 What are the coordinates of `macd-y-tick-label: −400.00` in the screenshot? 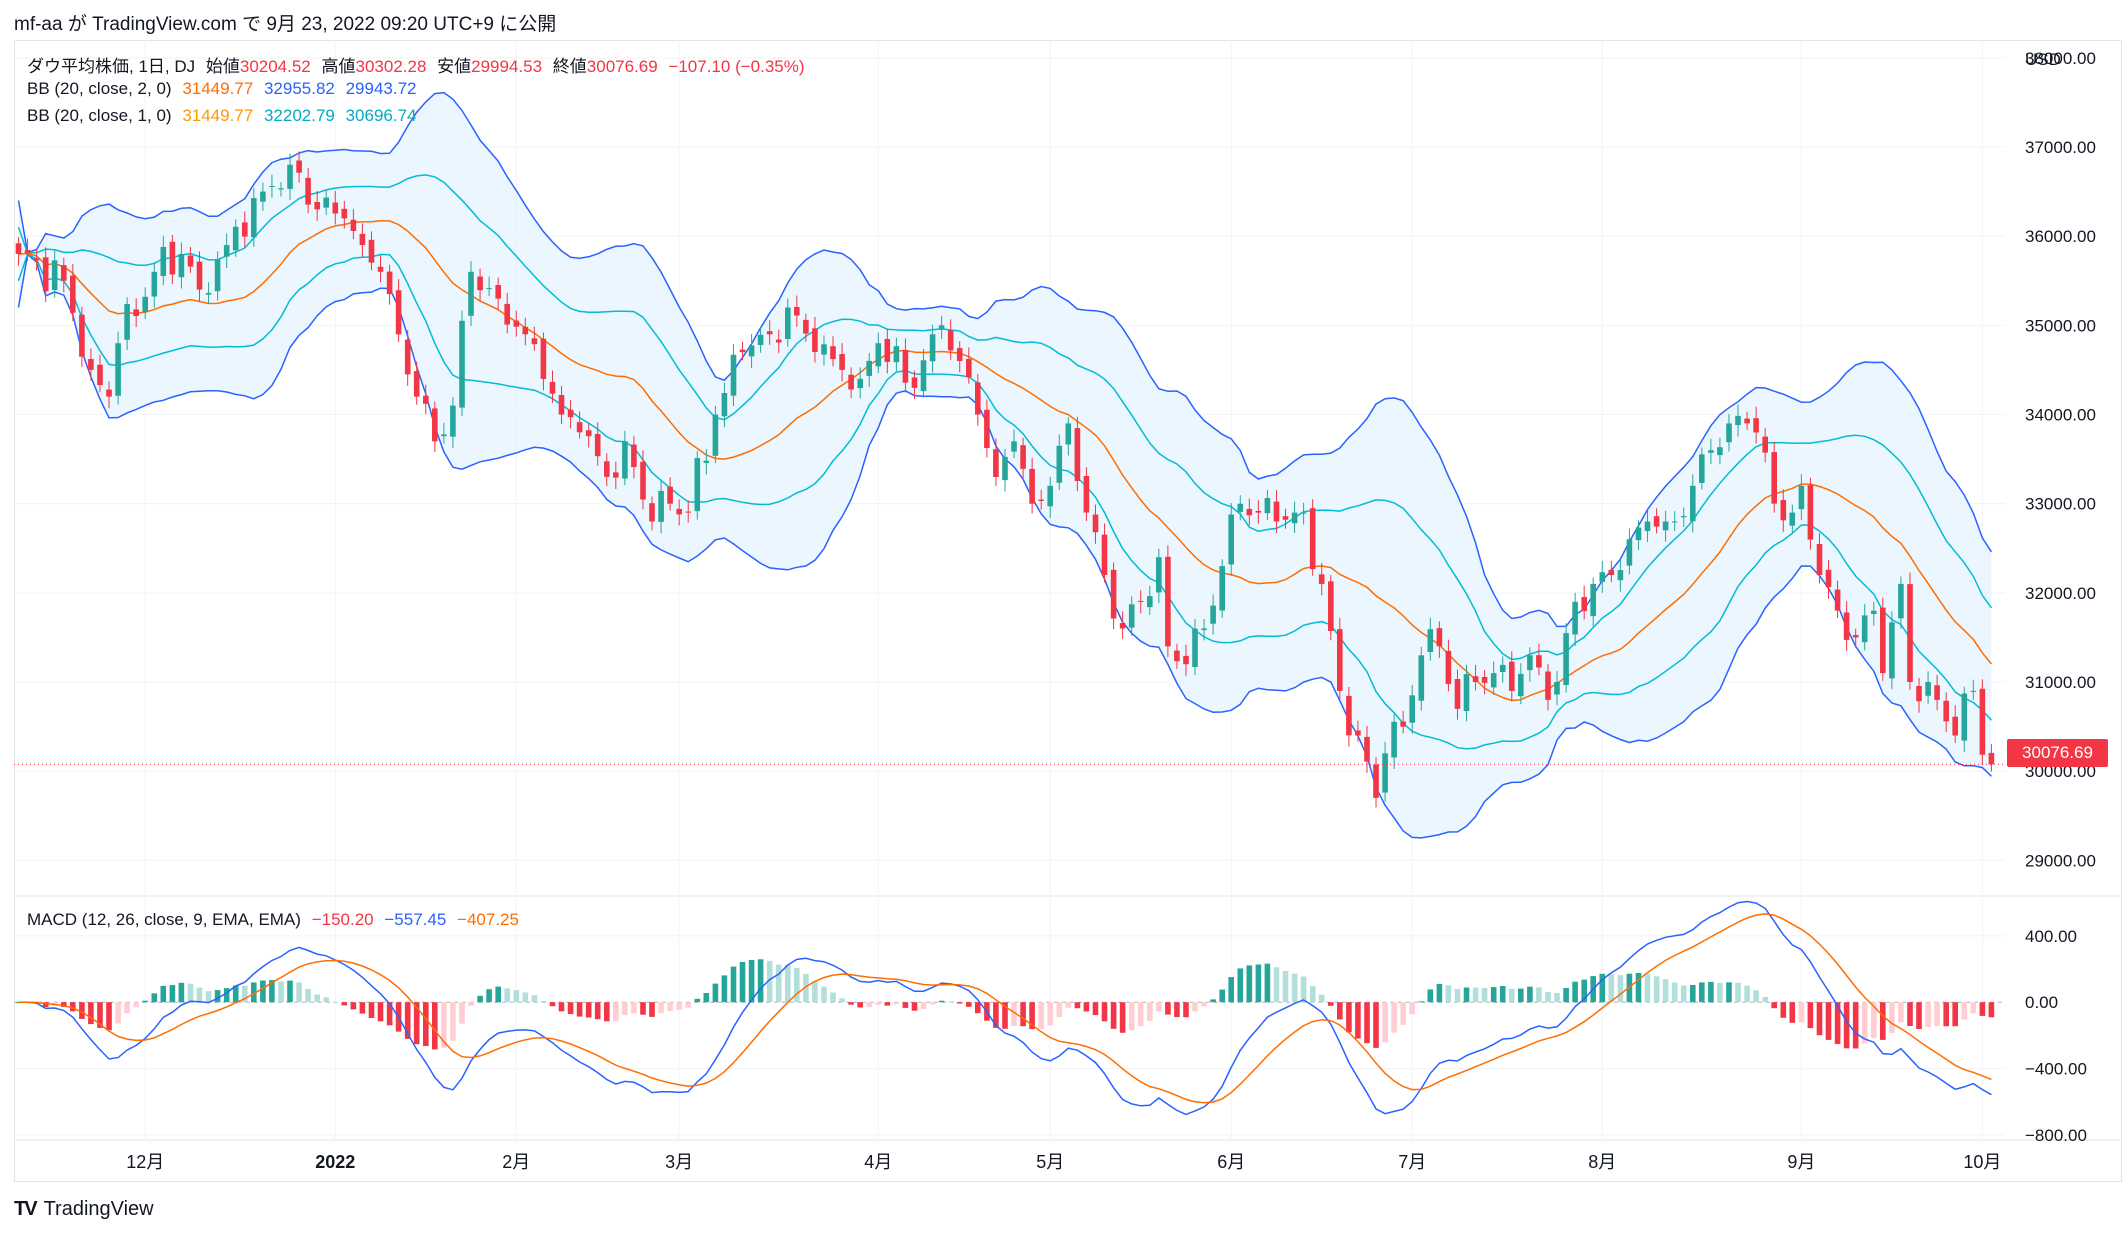 It's located at (2056, 1069).